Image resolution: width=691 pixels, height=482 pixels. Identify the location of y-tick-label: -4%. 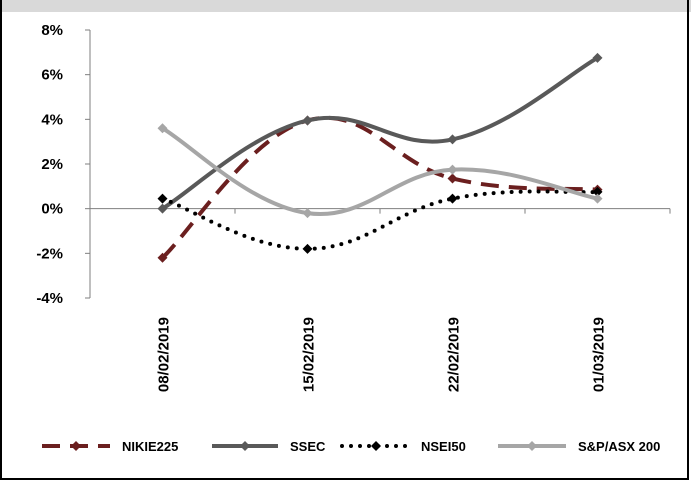
(49, 298).